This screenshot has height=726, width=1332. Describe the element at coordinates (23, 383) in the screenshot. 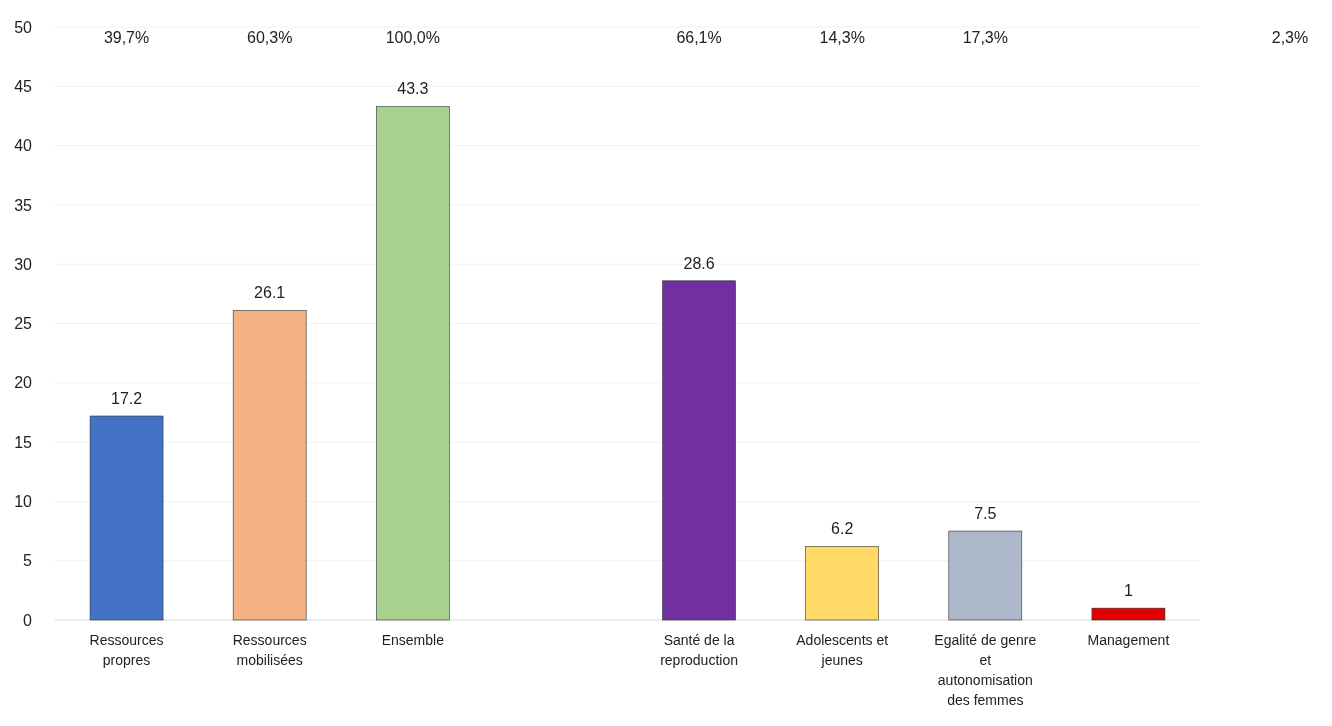

I see `y-tick-label: 20` at that location.